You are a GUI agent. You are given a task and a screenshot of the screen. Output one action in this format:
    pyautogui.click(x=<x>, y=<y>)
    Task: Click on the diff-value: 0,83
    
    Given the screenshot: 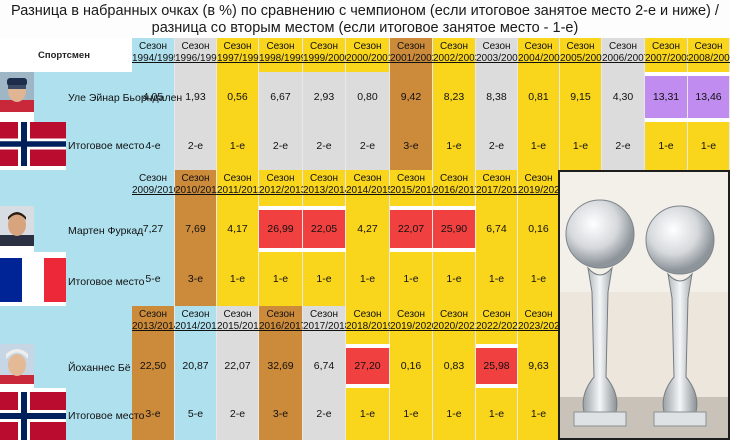 What is the action you would take?
    pyautogui.click(x=454, y=366)
    